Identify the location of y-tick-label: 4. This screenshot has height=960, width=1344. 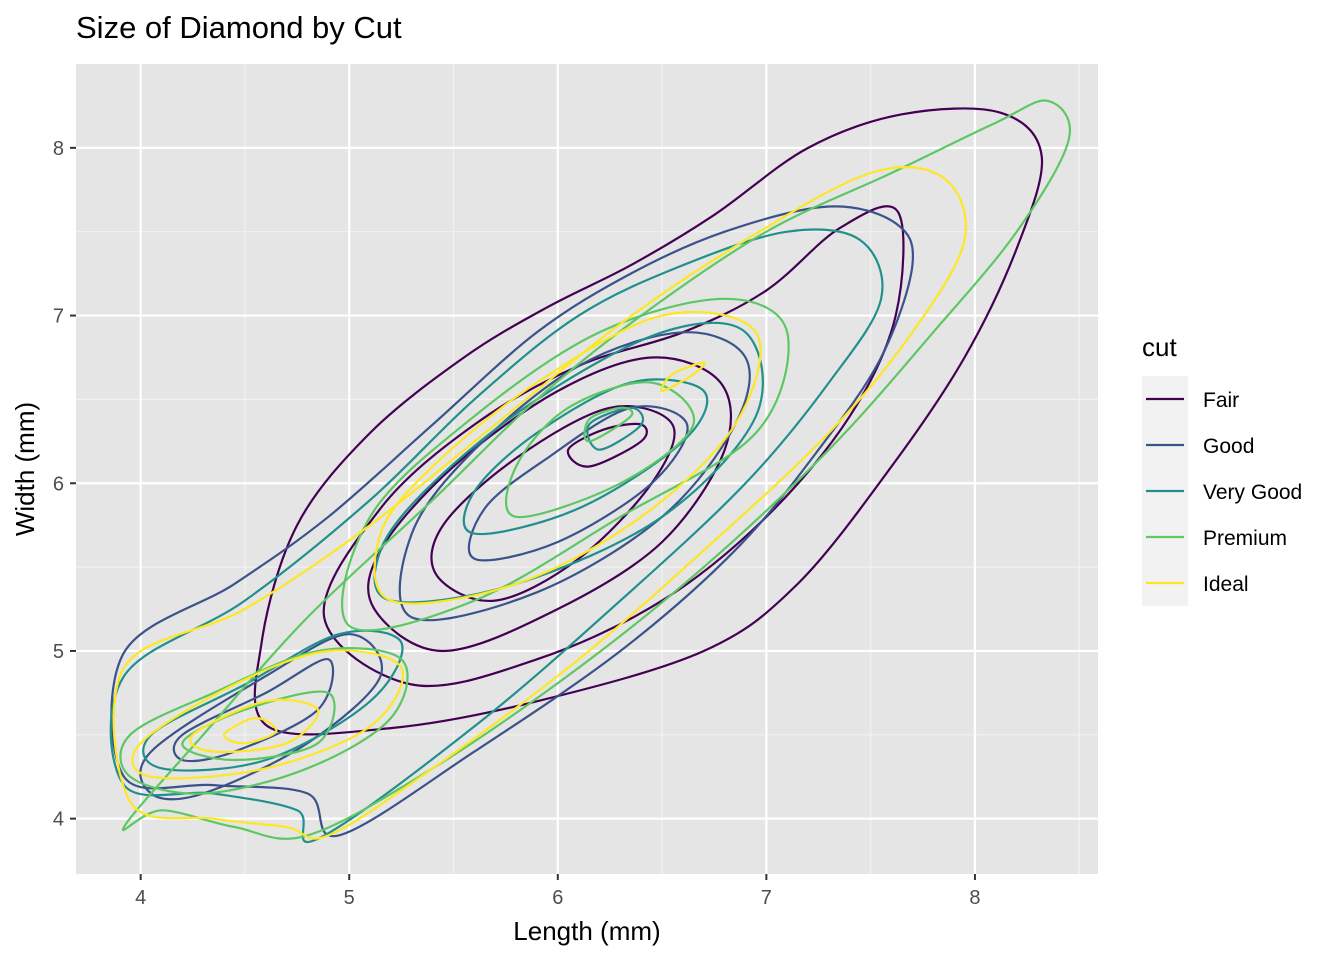
(58, 820).